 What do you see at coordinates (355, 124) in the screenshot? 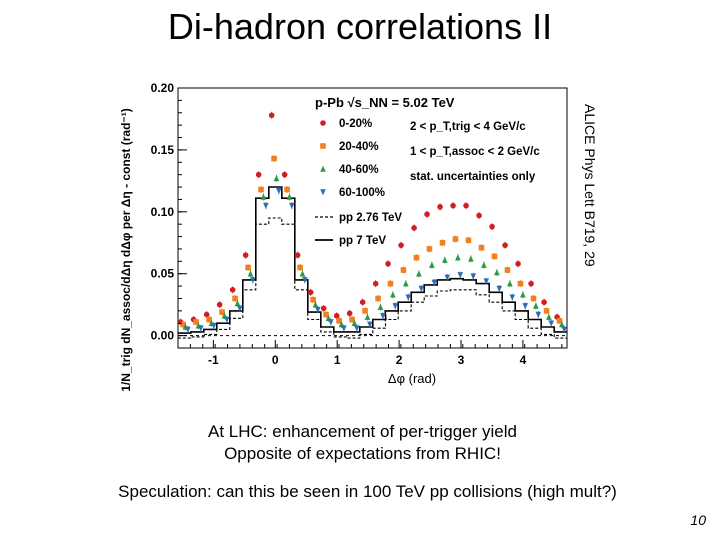
I see `legend-entry: 0-20%` at bounding box center [355, 124].